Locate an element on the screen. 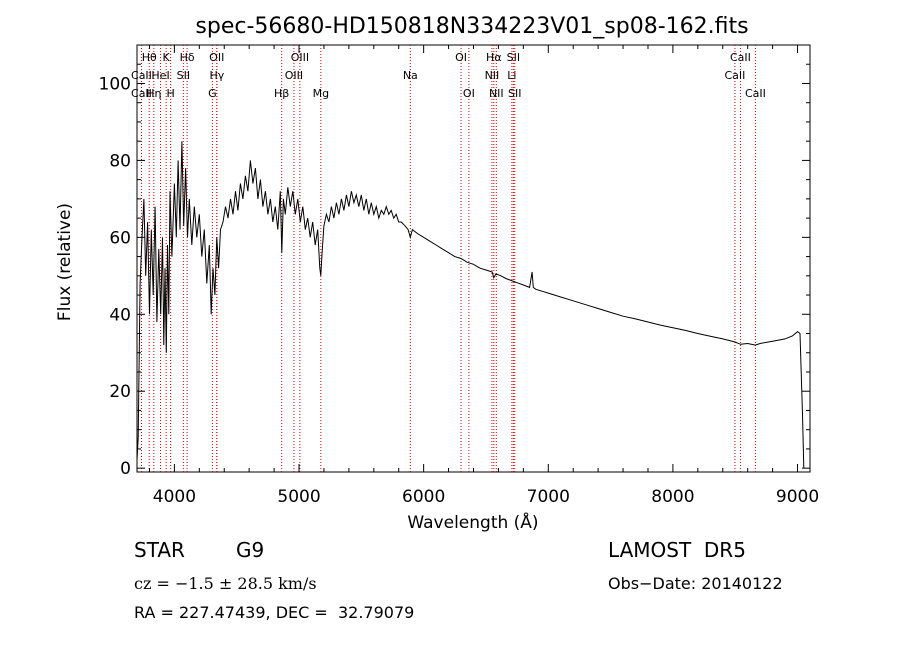 The width and height of the screenshot is (900, 649). spectral-line-label: OII is located at coordinates (216, 57).